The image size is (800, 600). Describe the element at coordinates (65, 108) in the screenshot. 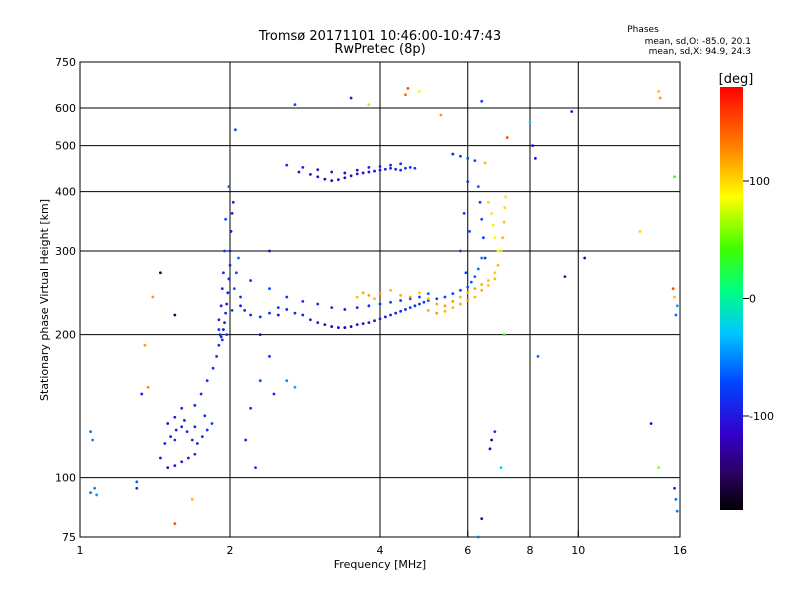

I see `y-tick-label: 600` at that location.